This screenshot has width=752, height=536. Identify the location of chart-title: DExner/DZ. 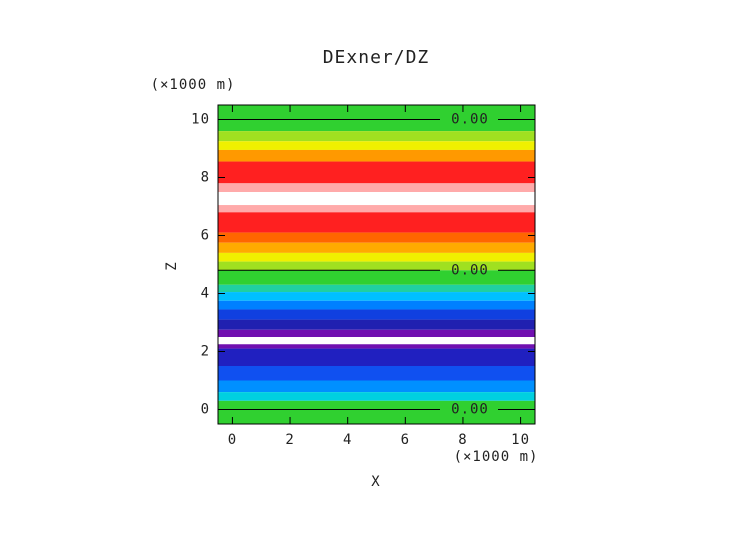
(376, 57).